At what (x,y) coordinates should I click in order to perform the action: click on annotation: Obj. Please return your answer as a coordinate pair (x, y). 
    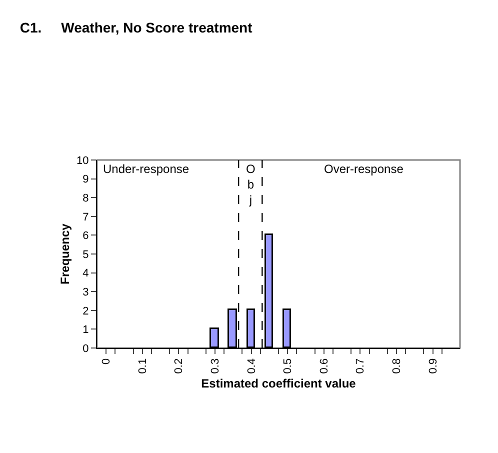
    Looking at the image, I should click on (251, 185).